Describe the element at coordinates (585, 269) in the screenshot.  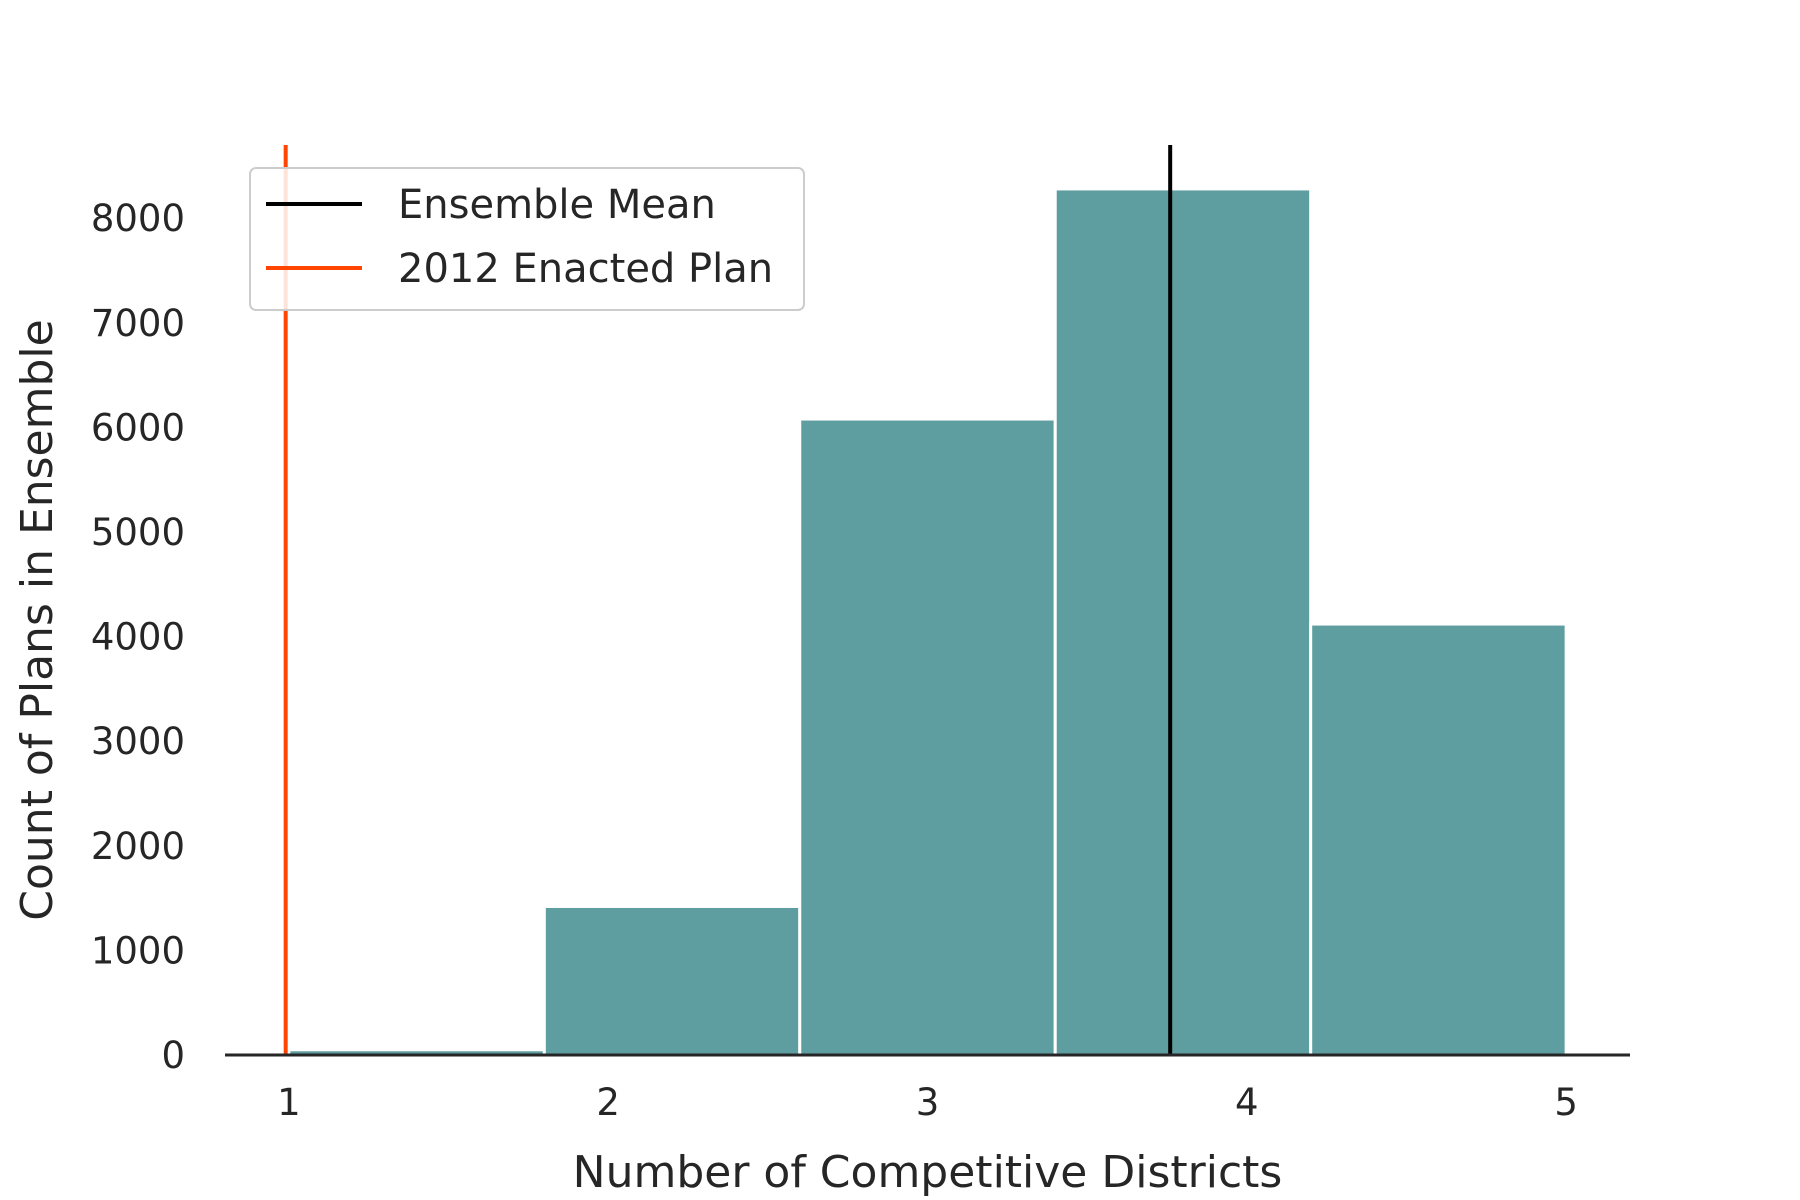
I see `legend-entry-label: 2012 Enacted Plan` at that location.